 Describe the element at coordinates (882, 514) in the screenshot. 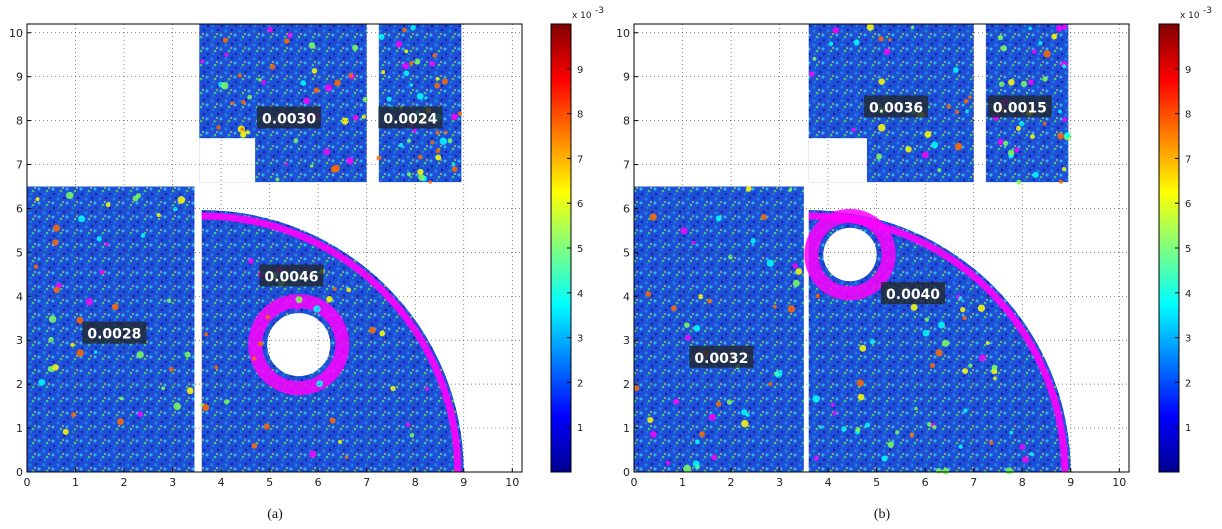

I see `panel-caption: (b)` at that location.